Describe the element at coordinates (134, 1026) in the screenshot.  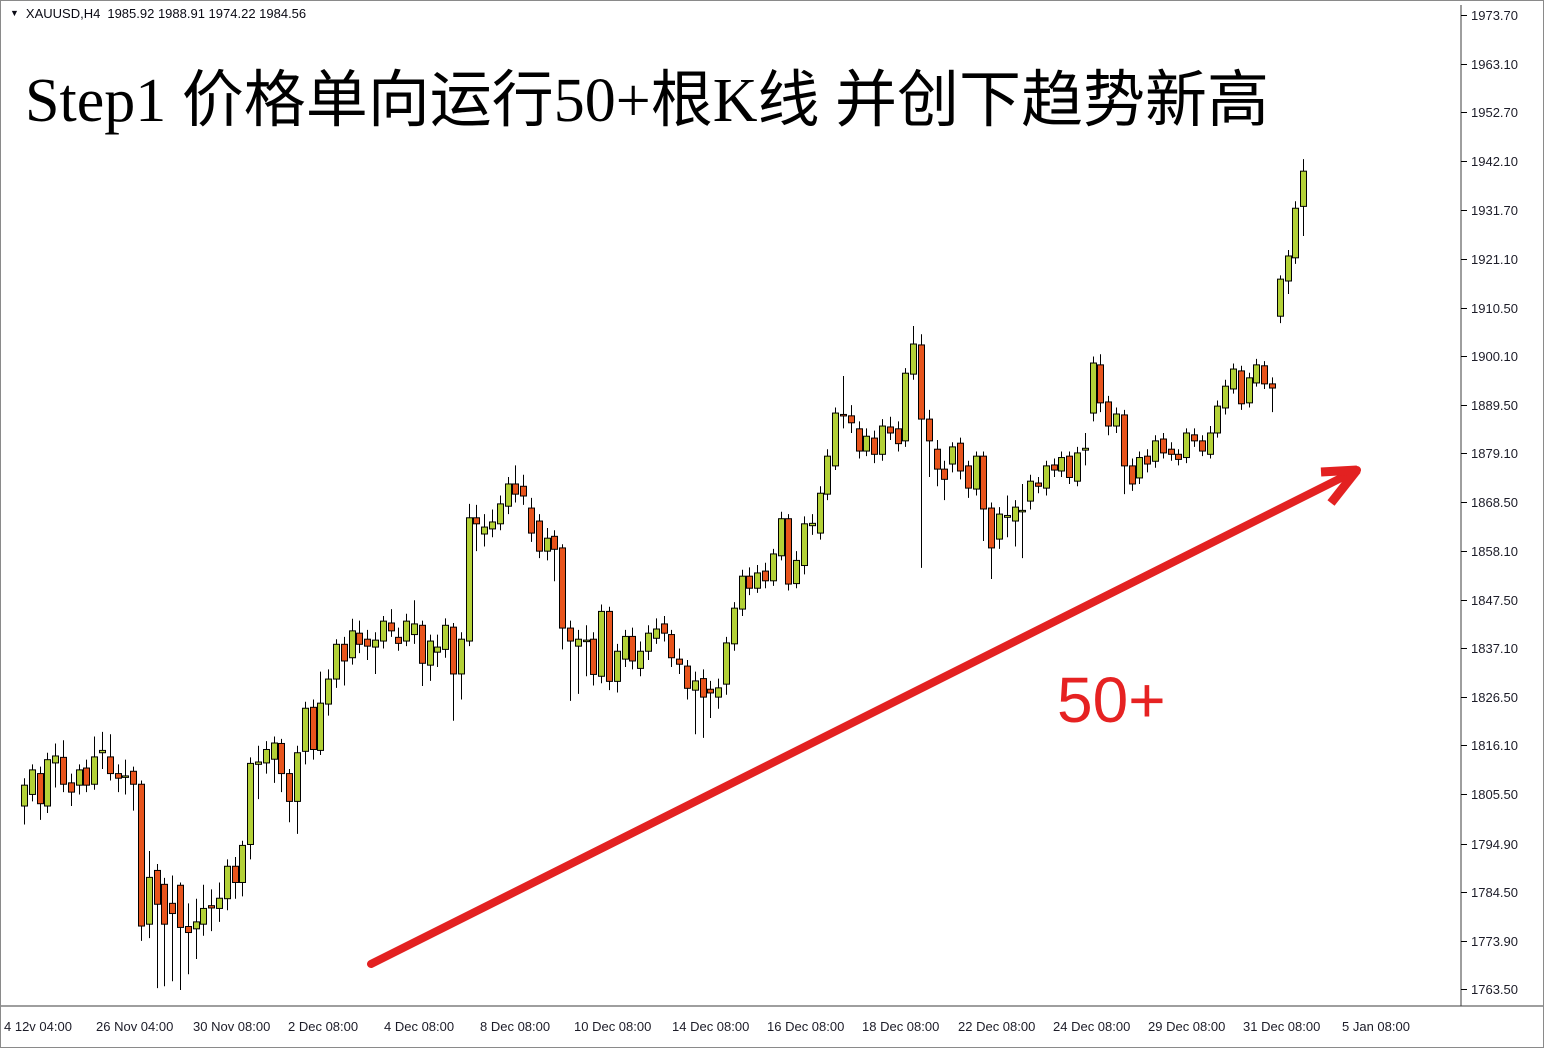
I see `x-axis-time-label: 26 Nov 04:00` at that location.